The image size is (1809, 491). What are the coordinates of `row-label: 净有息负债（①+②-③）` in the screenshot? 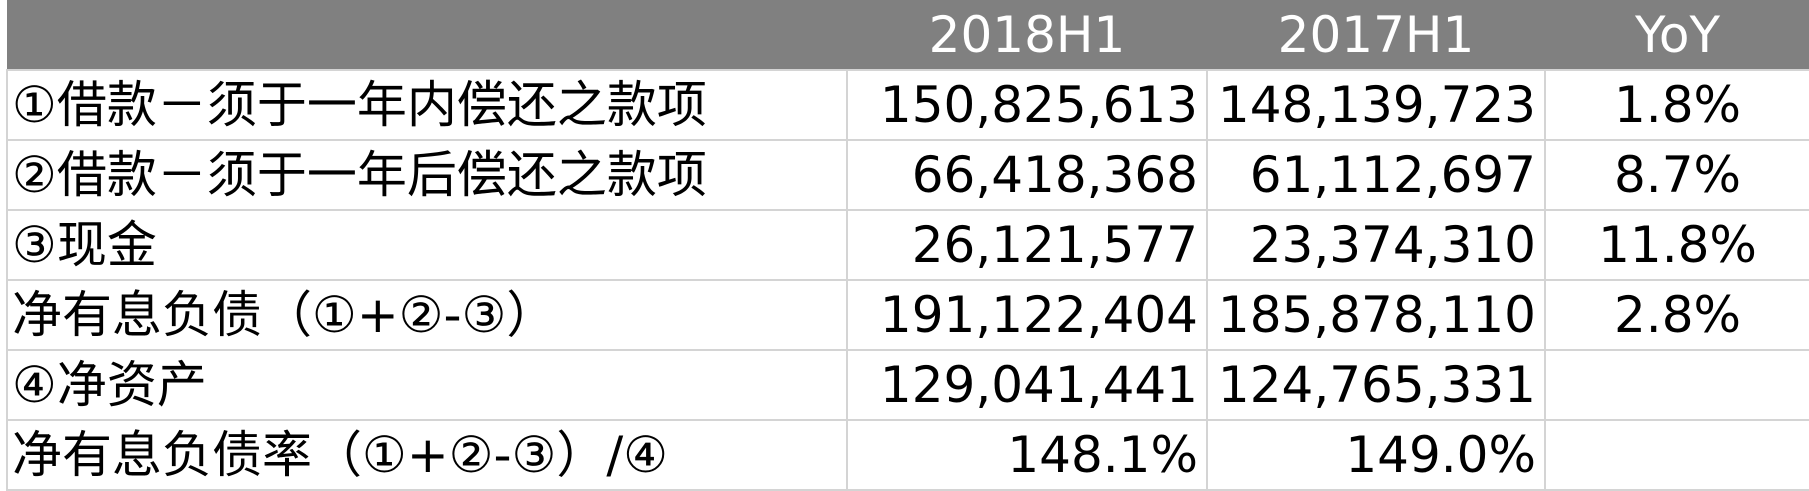 It's located at (427, 315).